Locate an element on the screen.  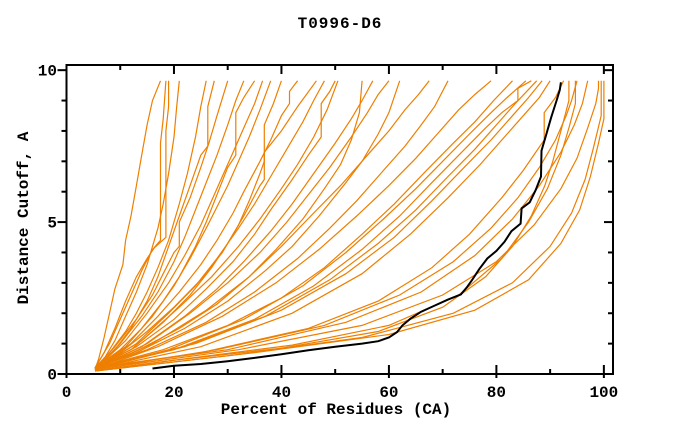
x-tick-label: 40 is located at coordinates (281, 393).